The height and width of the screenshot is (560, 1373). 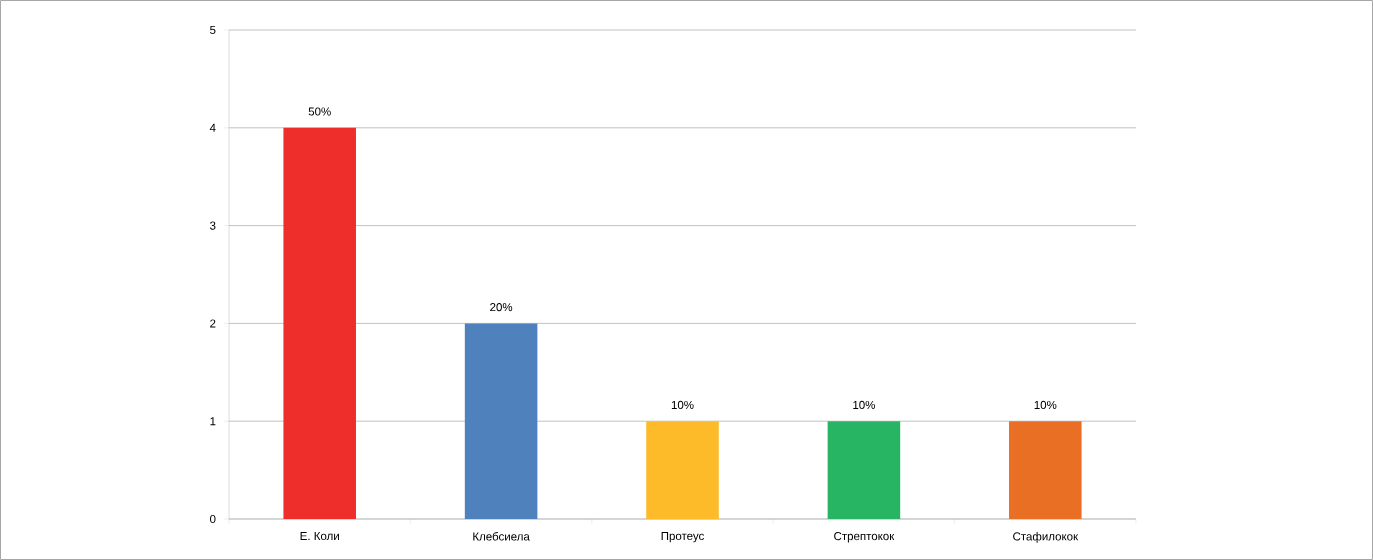 I want to click on annotation: 50%, so click(x=319, y=111).